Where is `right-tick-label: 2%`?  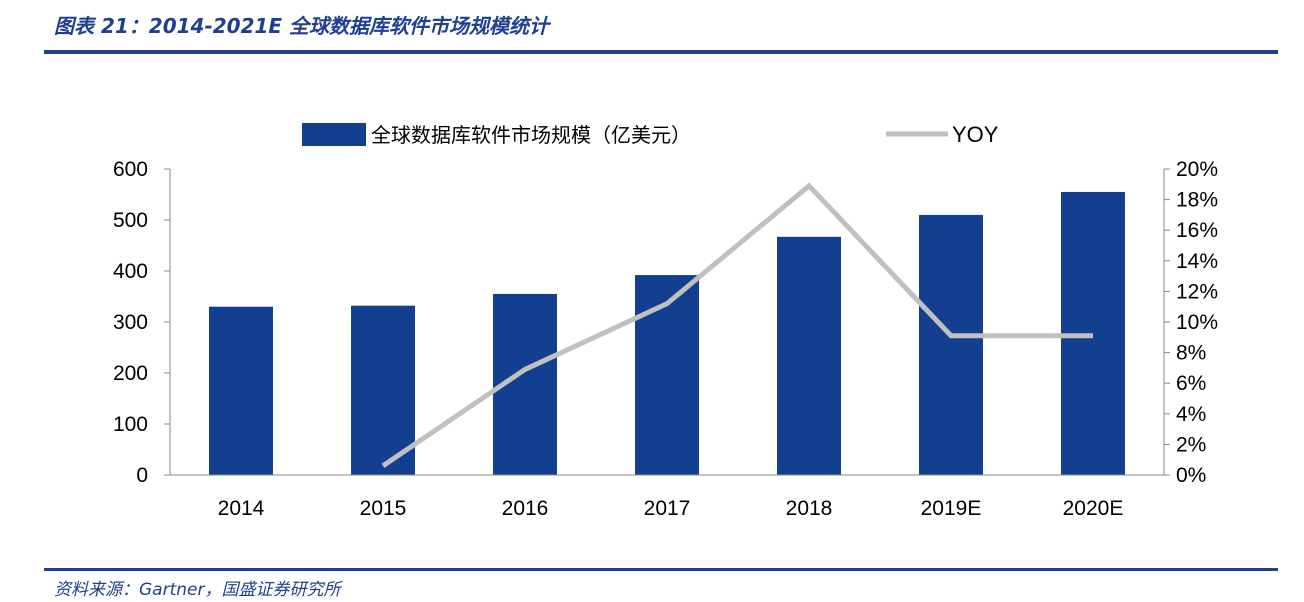
right-tick-label: 2% is located at coordinates (1191, 444).